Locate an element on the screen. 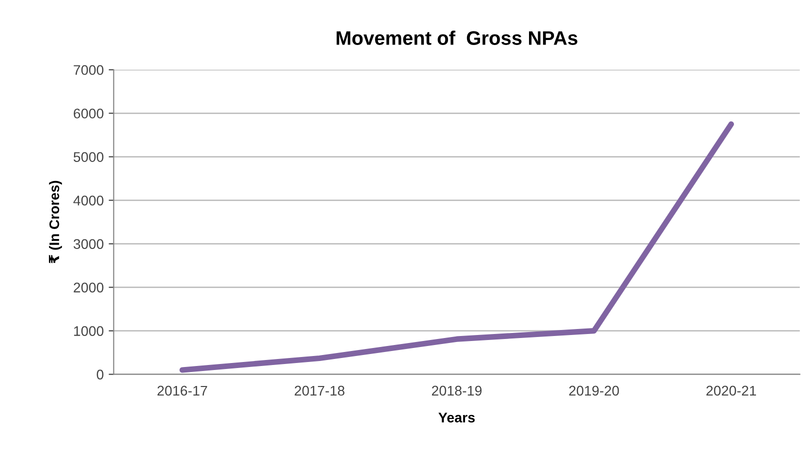 The width and height of the screenshot is (812, 465). y-tick-label: 2000 is located at coordinates (89, 287).